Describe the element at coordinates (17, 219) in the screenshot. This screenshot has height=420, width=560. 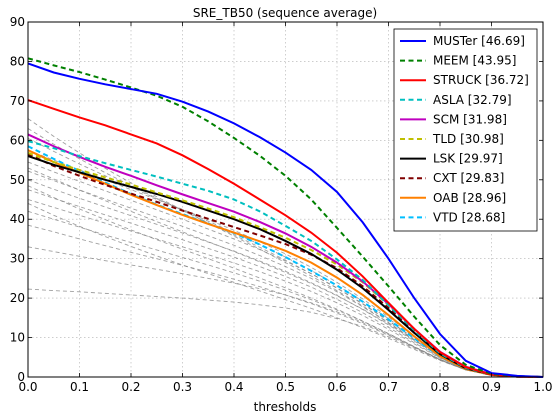
I see `y-tick-label: 40` at that location.